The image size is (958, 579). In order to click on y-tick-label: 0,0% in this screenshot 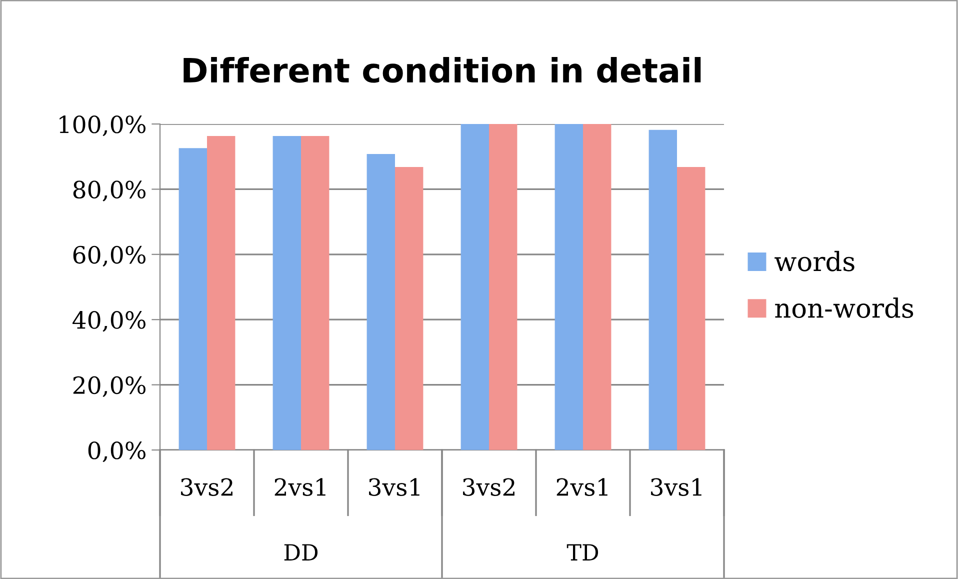, I will do `click(117, 451)`.